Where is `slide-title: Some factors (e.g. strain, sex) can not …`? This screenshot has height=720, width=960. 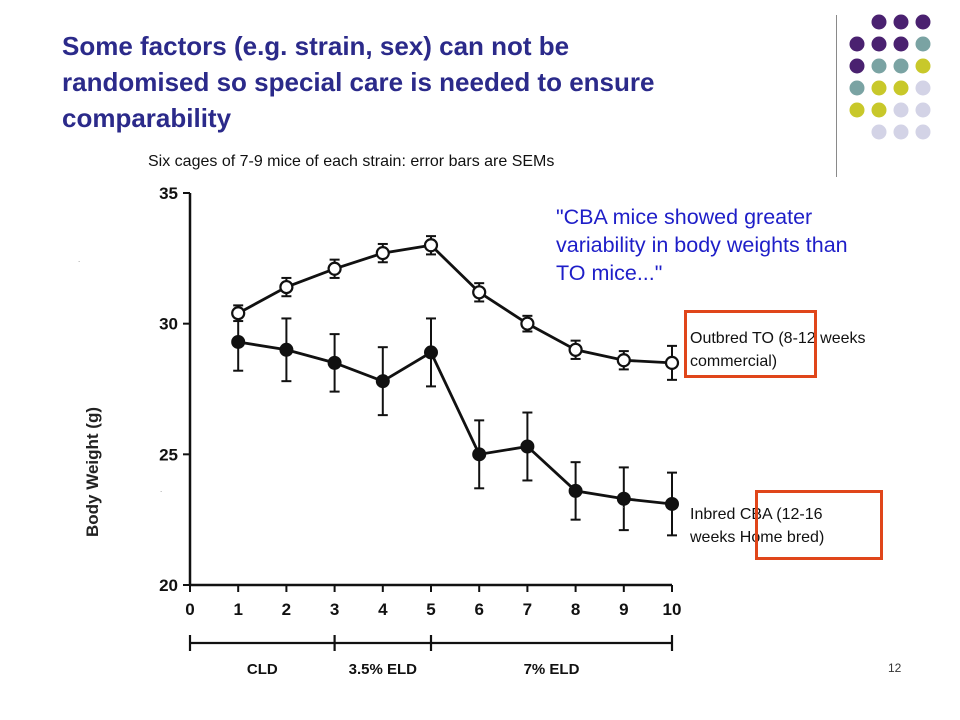 slide-title: Some factors (e.g. strain, sex) can not … is located at coordinates (442, 82).